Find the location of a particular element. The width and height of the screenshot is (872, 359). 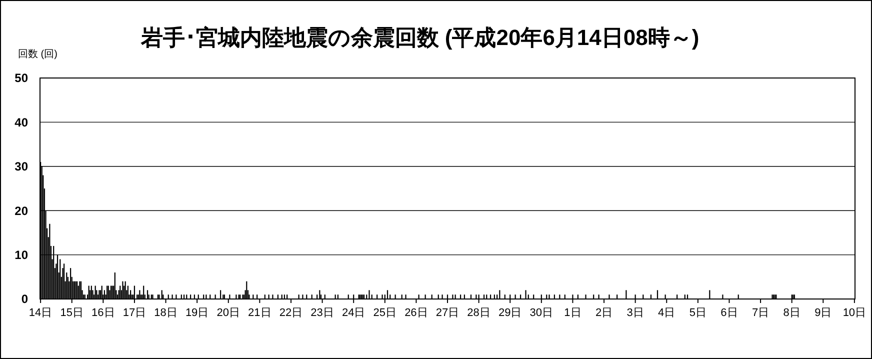

x-tick-label: 27日 is located at coordinates (448, 313).